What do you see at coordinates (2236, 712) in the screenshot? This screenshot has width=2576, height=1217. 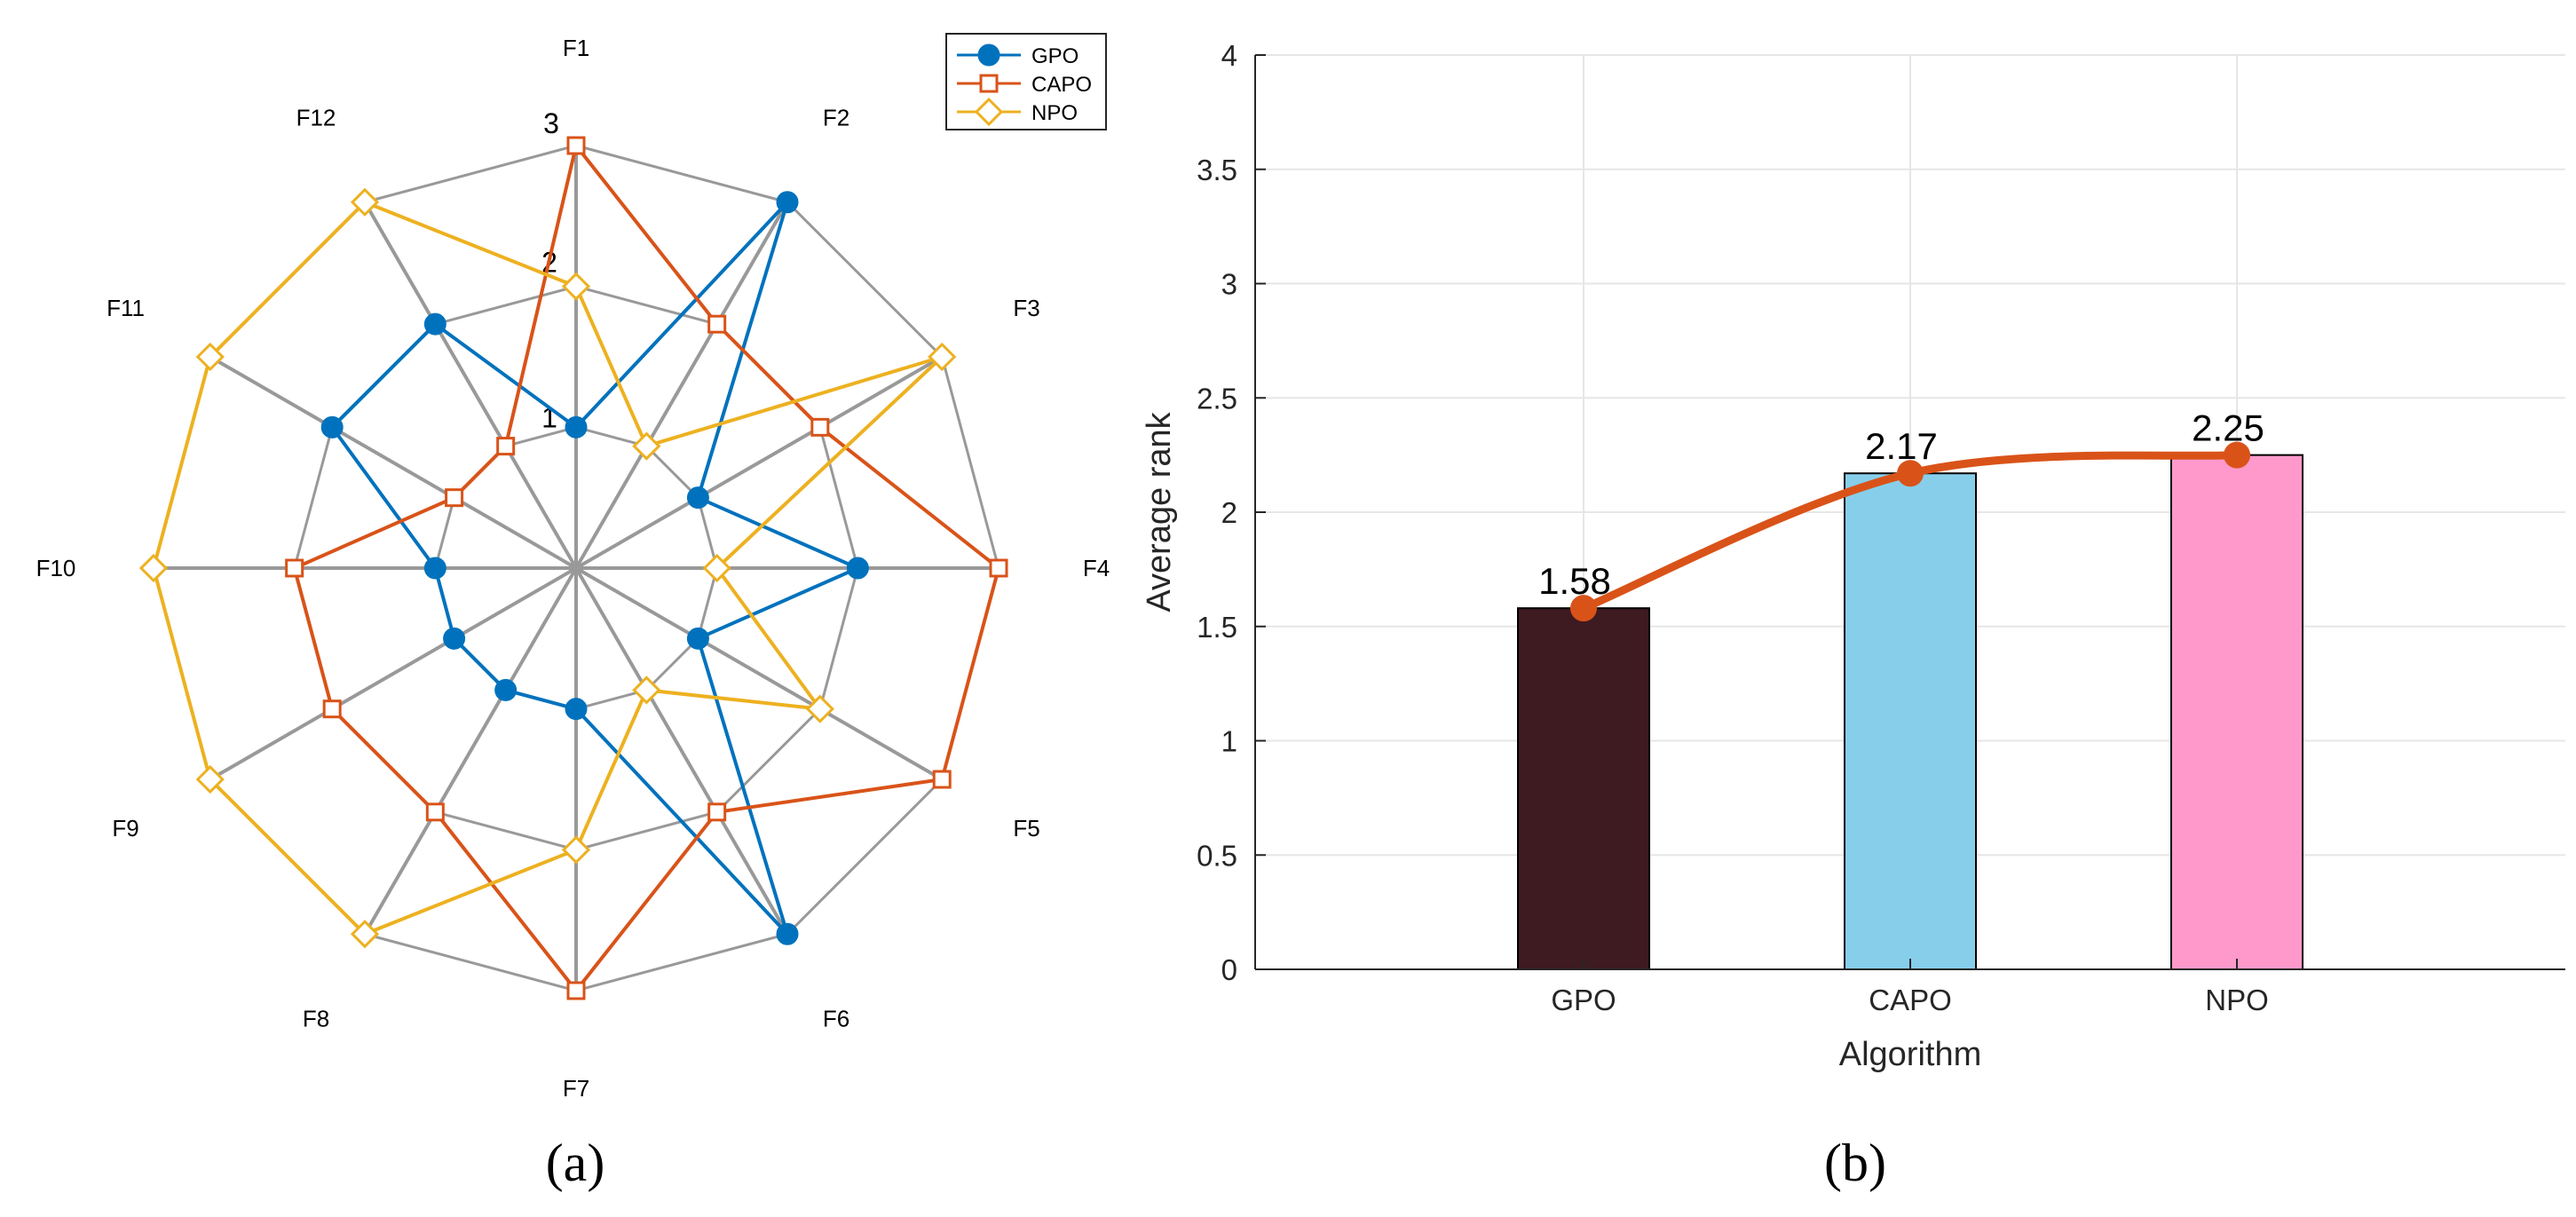 I see `bar-npo` at bounding box center [2236, 712].